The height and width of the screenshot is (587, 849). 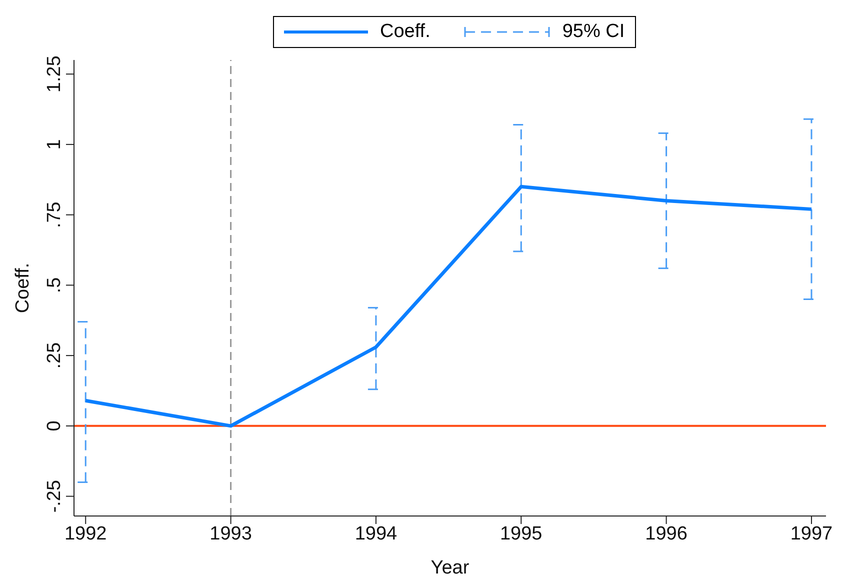 What do you see at coordinates (450, 567) in the screenshot?
I see `x-axis-title: Year` at bounding box center [450, 567].